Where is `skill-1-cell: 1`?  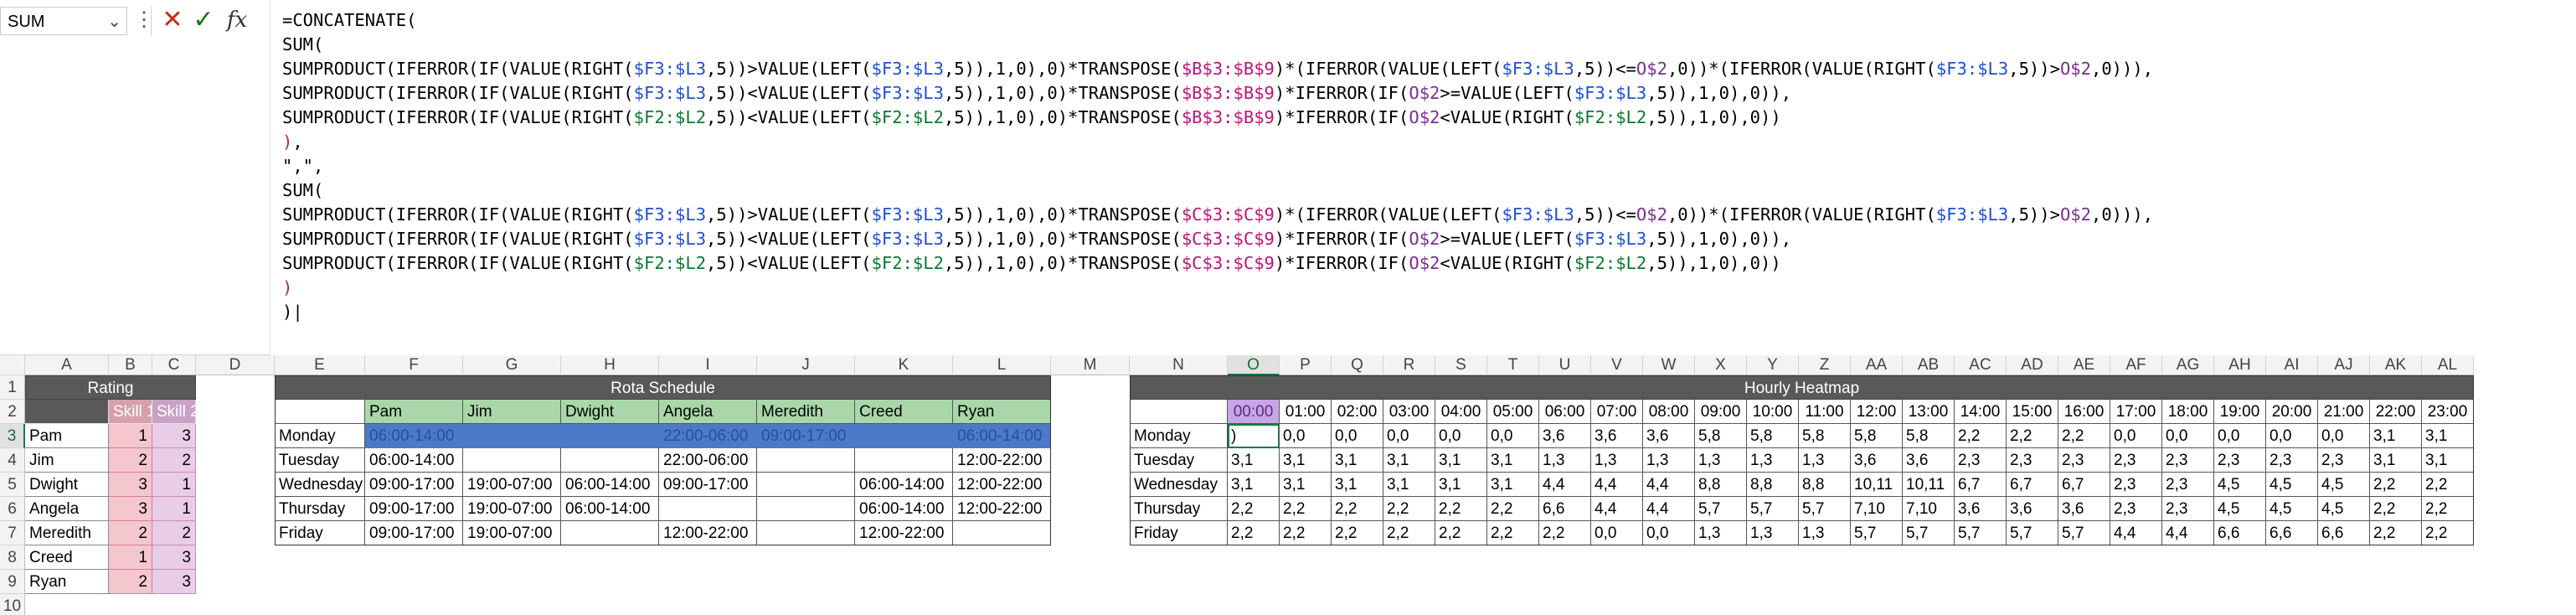
skill-1-cell: 1 is located at coordinates (130, 557).